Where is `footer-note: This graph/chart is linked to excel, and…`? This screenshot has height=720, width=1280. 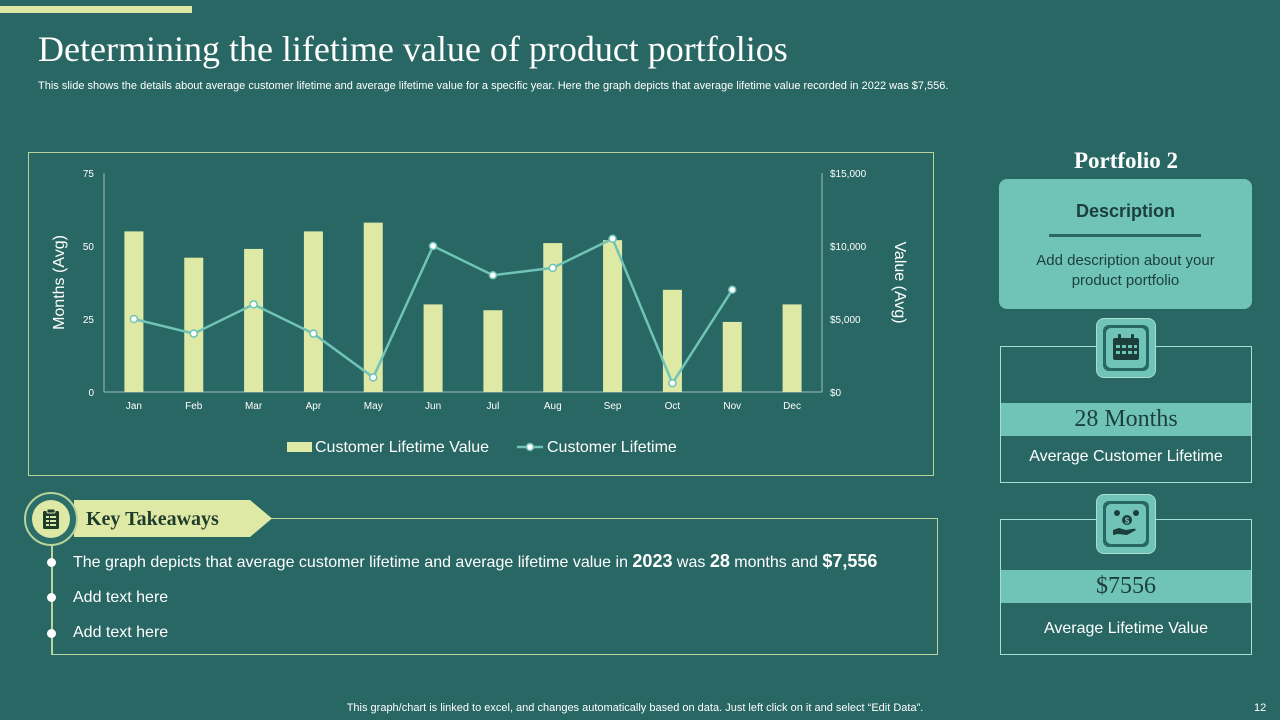 footer-note: This graph/chart is linked to excel, and… is located at coordinates (635, 708).